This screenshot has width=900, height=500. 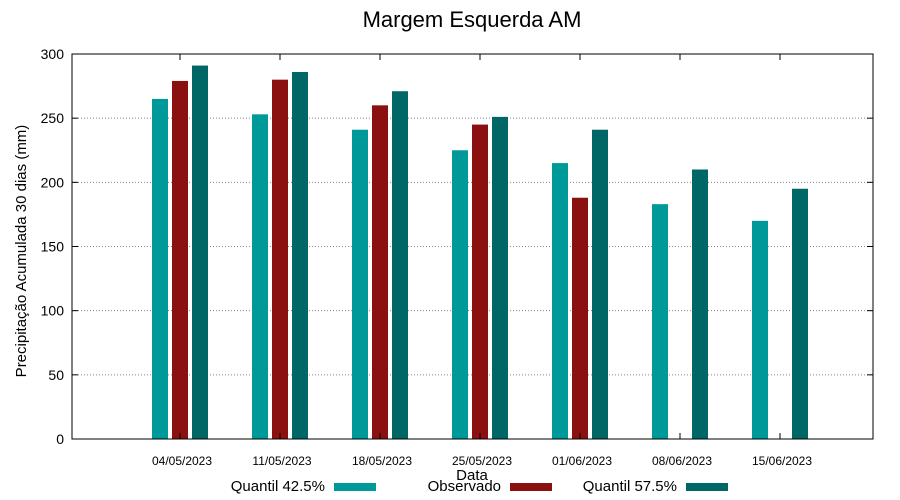 I want to click on y-tick-label: 200, so click(x=53, y=182).